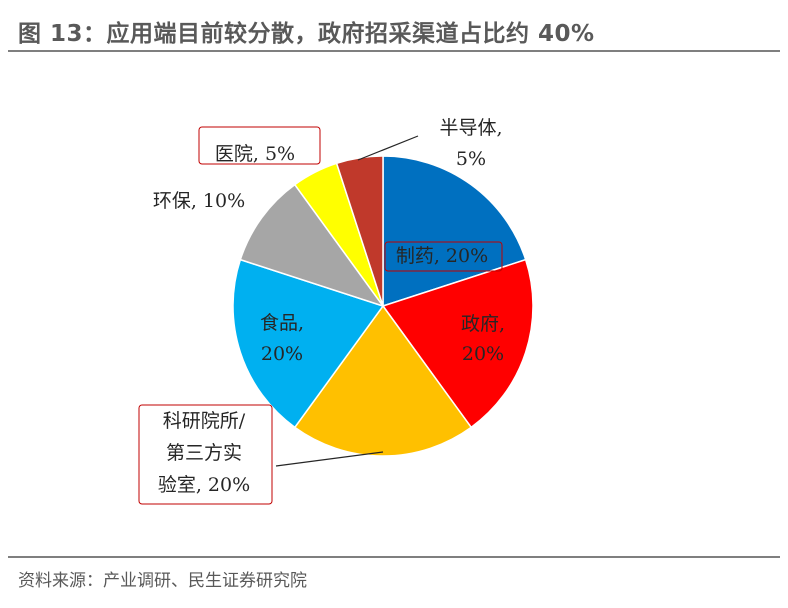 This screenshot has width=788, height=608. Describe the element at coordinates (394, 557) in the screenshot. I see `source-divider` at that location.